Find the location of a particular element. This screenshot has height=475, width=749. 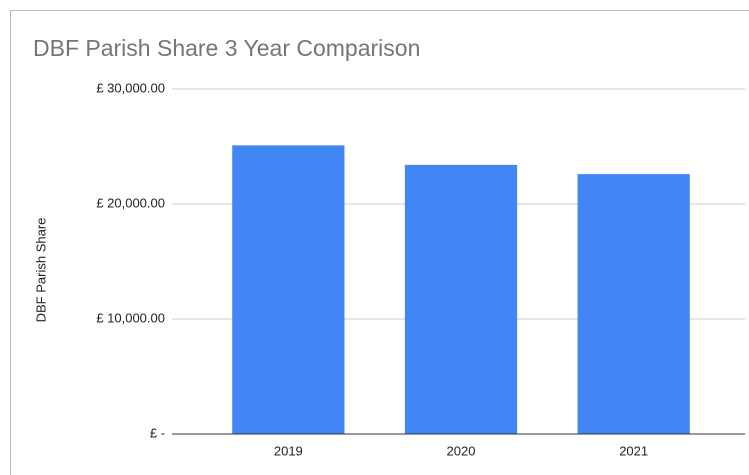

y-tick-label: £ 20,000.00 is located at coordinates (130, 202).